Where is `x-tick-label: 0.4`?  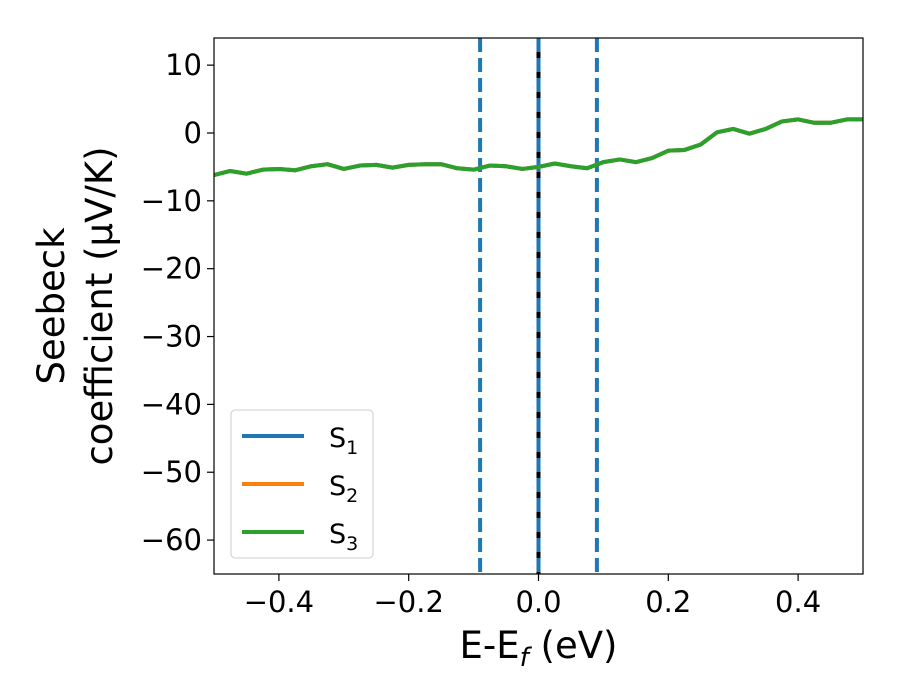
x-tick-label: 0.4 is located at coordinates (798, 602).